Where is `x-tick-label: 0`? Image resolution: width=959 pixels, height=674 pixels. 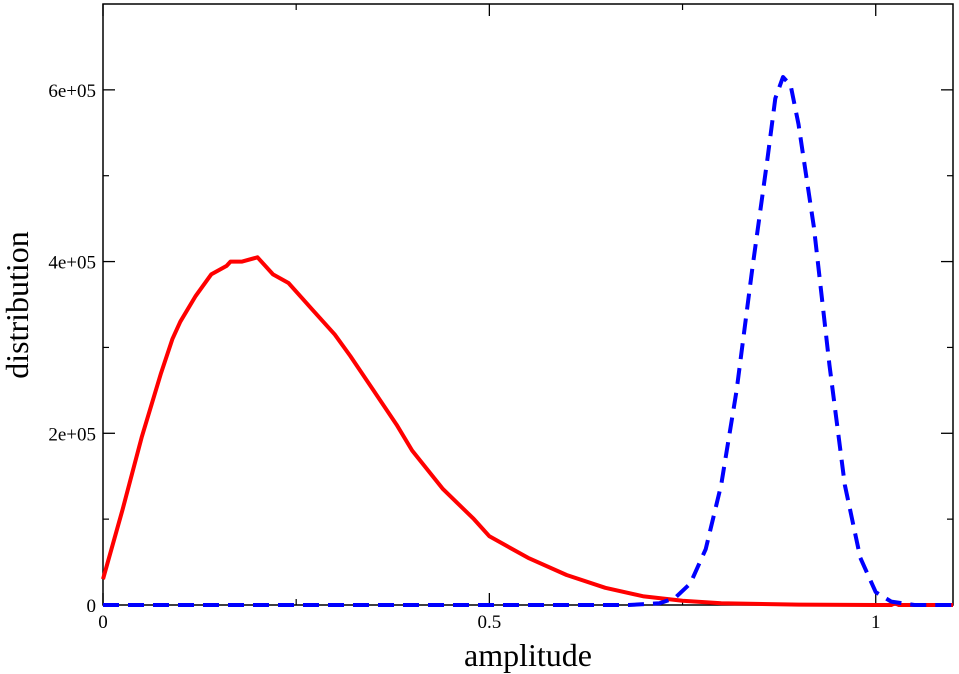 x-tick-label: 0 is located at coordinates (103, 622).